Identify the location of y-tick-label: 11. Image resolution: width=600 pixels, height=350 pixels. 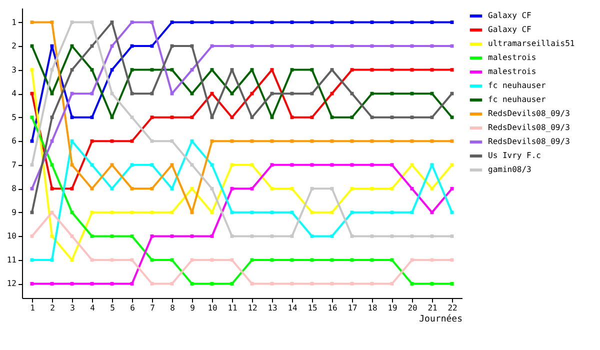
(11, 259).